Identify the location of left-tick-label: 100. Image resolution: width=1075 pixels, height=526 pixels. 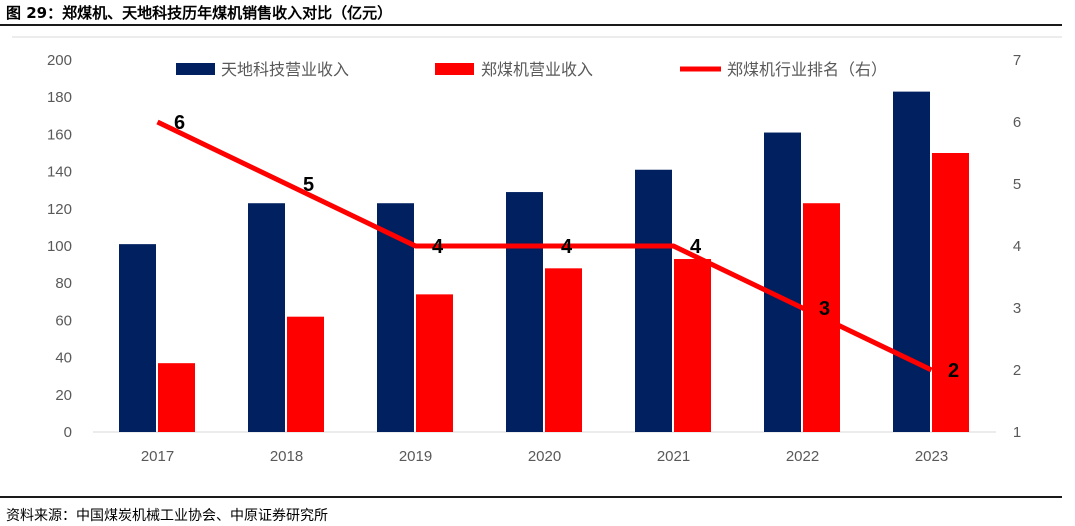
(59, 246).